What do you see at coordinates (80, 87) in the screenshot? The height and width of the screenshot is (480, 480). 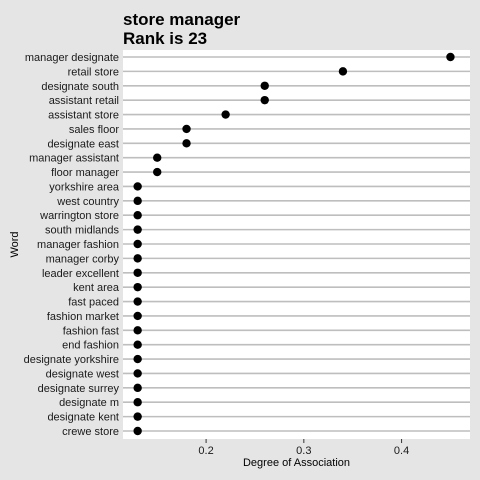 I see `y-tick-label: designate south` at bounding box center [80, 87].